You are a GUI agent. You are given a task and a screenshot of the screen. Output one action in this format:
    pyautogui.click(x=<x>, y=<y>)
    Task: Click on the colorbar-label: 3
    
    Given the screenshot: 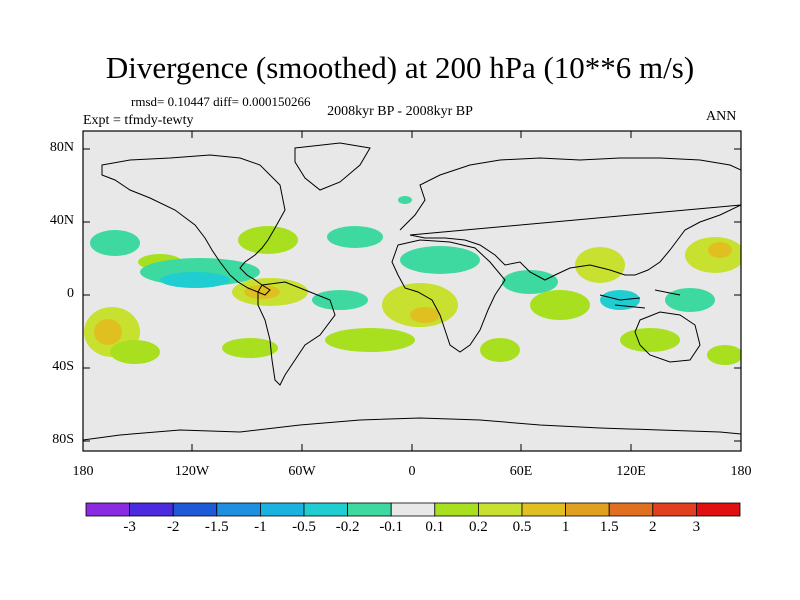 What is the action you would take?
    pyautogui.click(x=696, y=527)
    